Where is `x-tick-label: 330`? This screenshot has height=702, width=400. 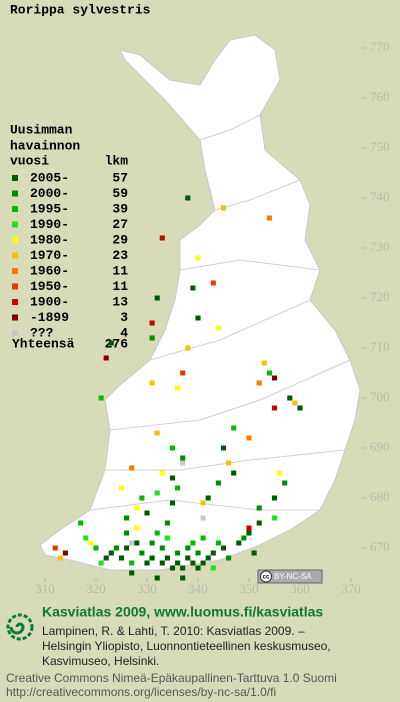
x-tick-label: 330 is located at coordinates (147, 588).